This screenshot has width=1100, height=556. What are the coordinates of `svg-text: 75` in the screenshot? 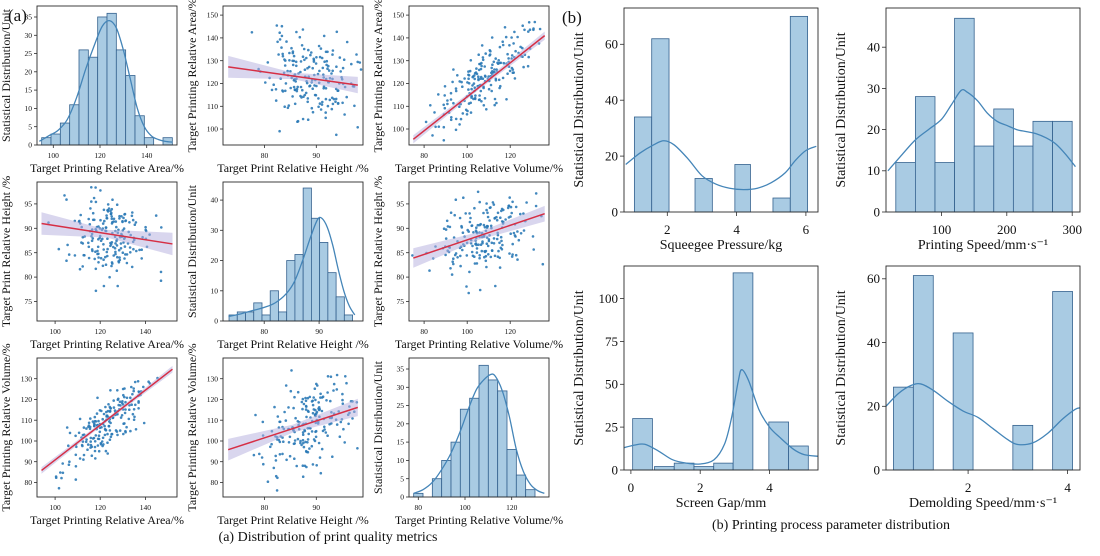 It's located at (401, 301).